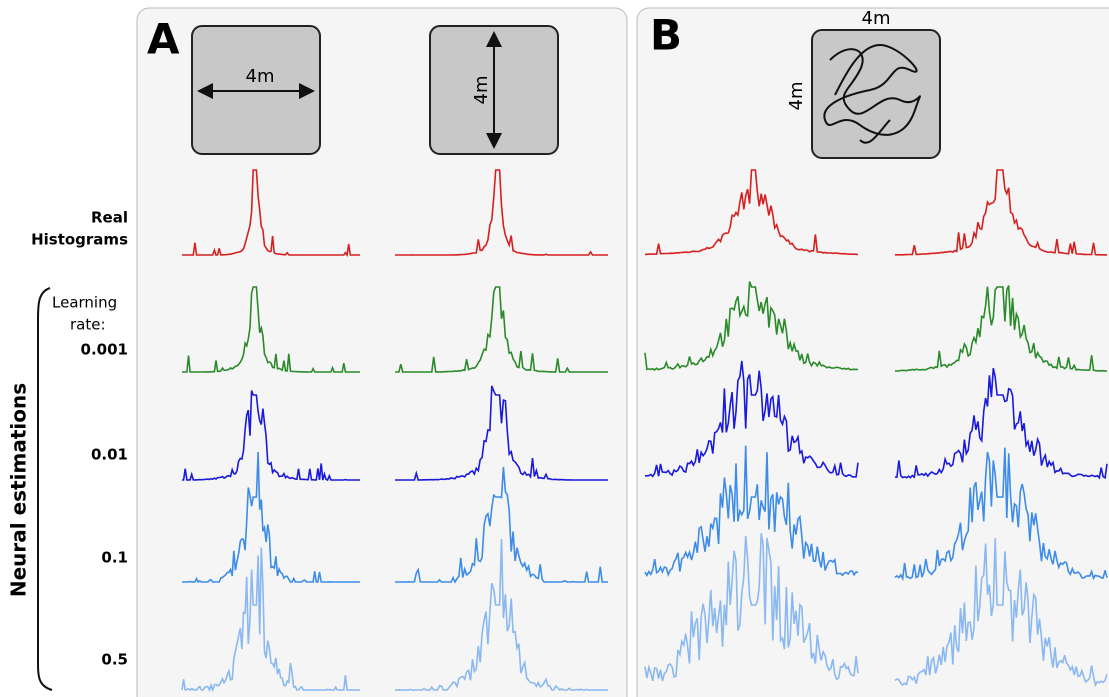 The height and width of the screenshot is (697, 1109). What do you see at coordinates (104, 350) in the screenshot?
I see `rate-label: 0.001` at bounding box center [104, 350].